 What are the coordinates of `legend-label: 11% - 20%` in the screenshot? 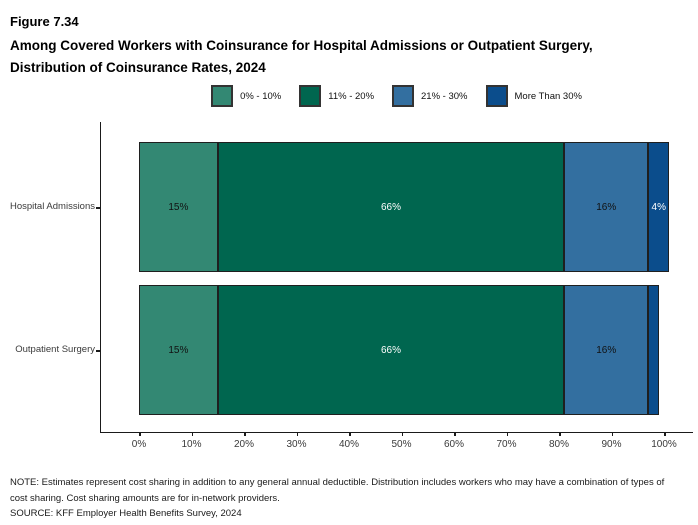 It's located at (351, 96).